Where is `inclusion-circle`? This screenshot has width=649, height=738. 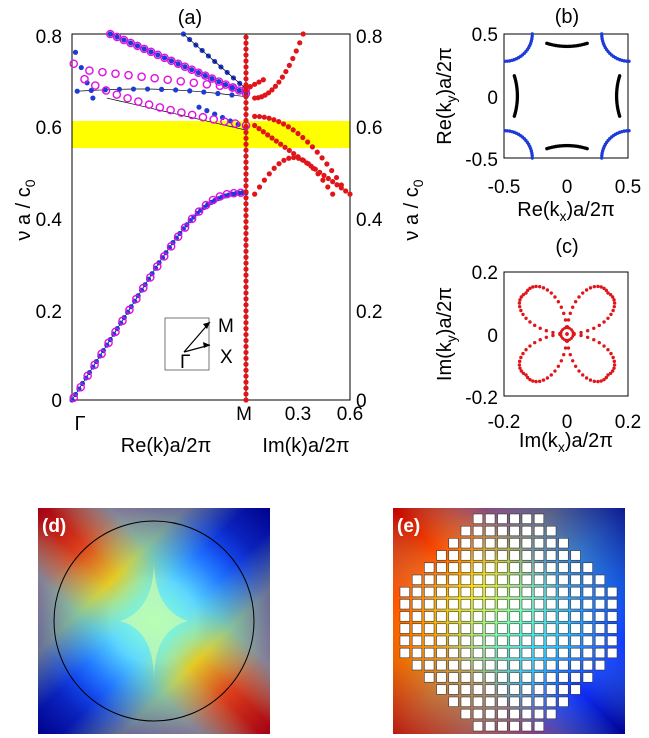 inclusion-circle is located at coordinates (154, 621).